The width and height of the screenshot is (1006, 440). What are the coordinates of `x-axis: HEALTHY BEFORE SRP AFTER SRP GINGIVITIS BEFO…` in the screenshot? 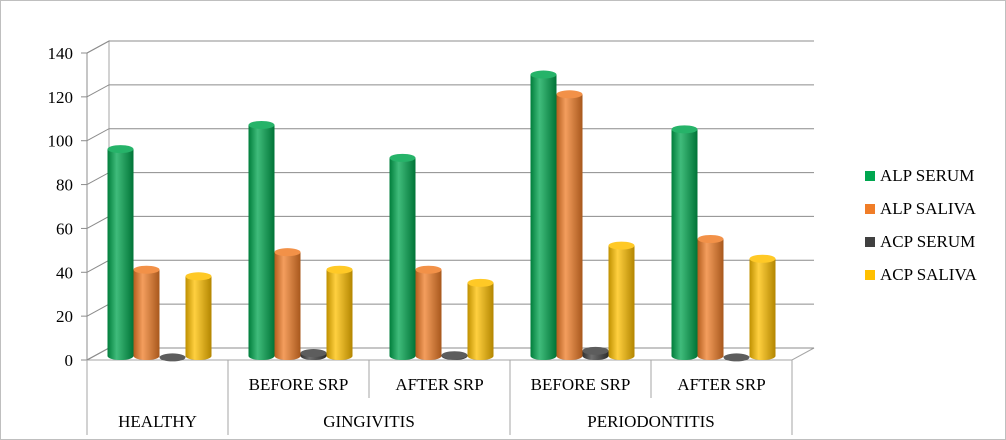 It's located at (439, 397).